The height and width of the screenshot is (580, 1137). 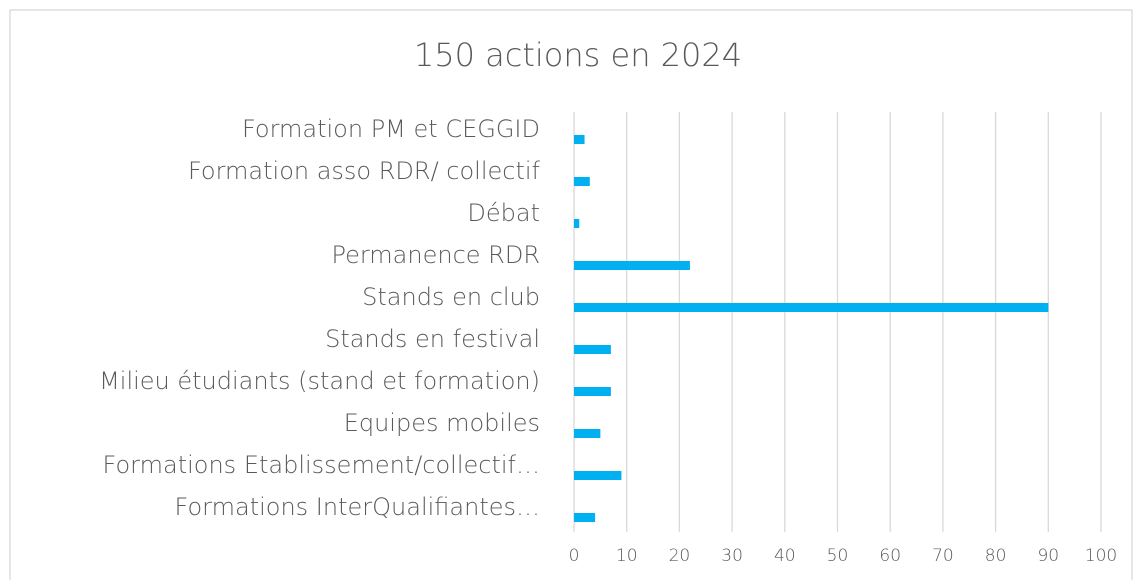 What do you see at coordinates (578, 55) in the screenshot?
I see `chart-title: 150 actions en 2024` at bounding box center [578, 55].